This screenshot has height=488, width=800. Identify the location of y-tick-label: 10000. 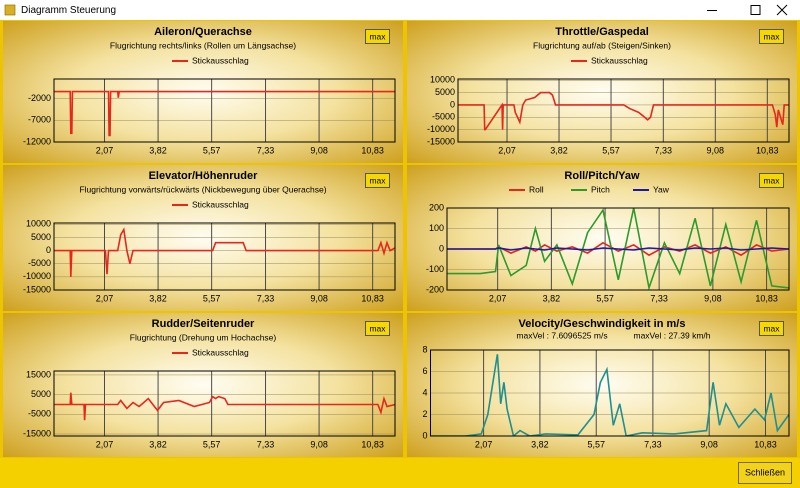
(442, 80).